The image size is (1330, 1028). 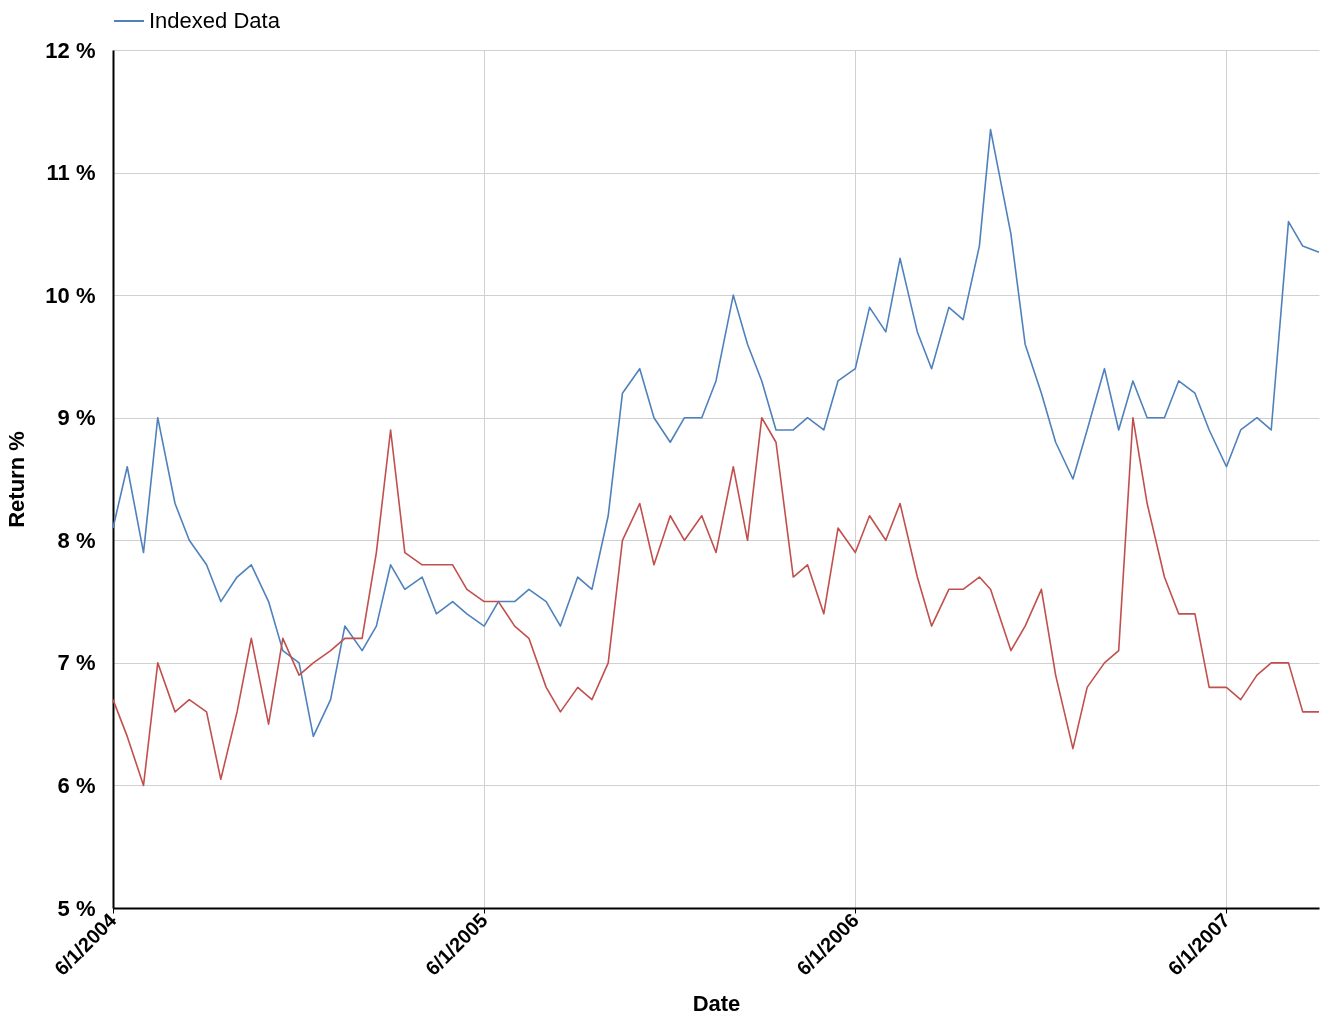 I want to click on y-tick-label: 6 %, so click(x=76, y=785).